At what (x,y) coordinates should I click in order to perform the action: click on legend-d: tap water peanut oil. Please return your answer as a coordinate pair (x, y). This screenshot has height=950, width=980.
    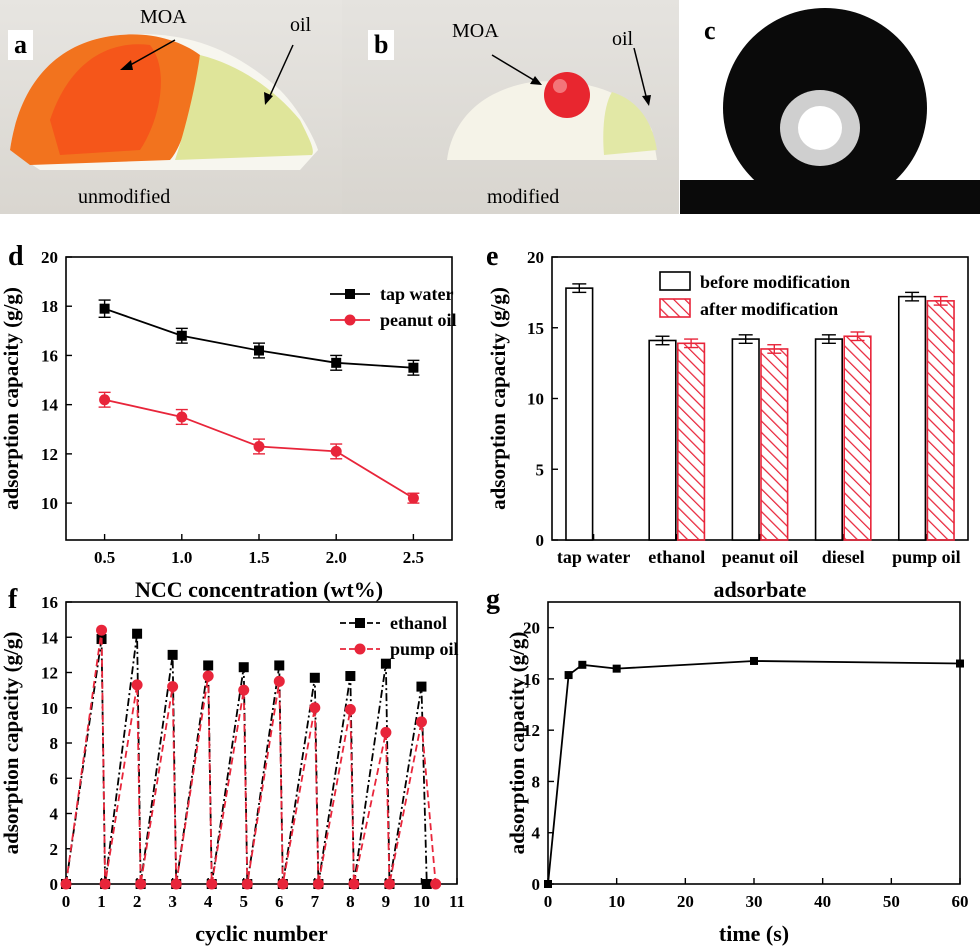
    Looking at the image, I should click on (393, 307).